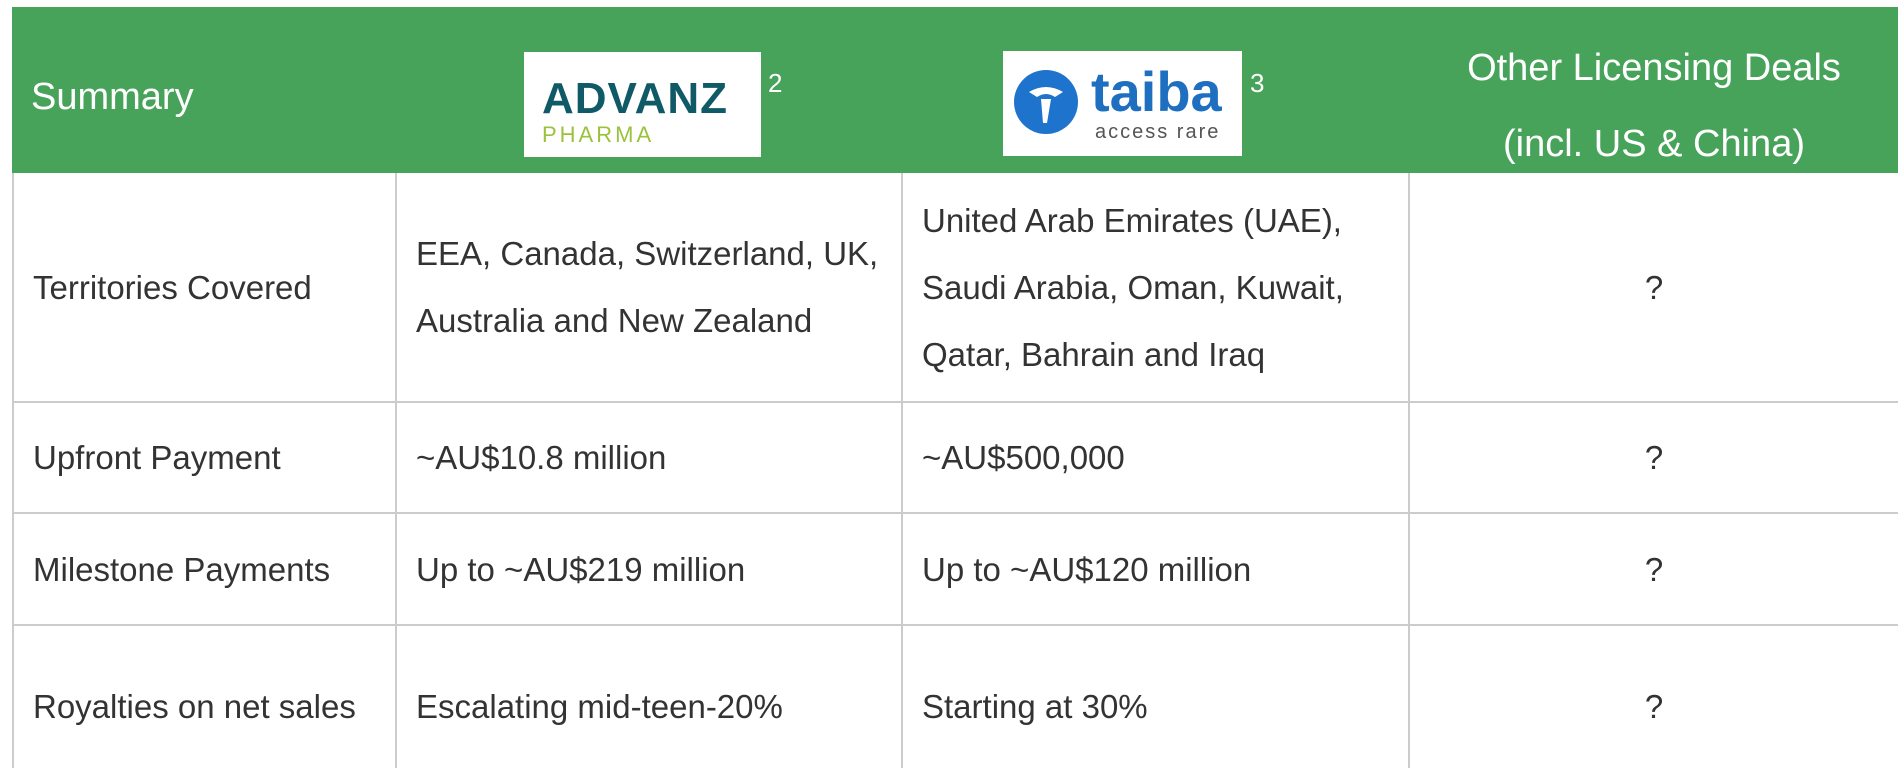 The image size is (1898, 768). I want to click on table-cell: ~AU$10.8 million, so click(650, 458).